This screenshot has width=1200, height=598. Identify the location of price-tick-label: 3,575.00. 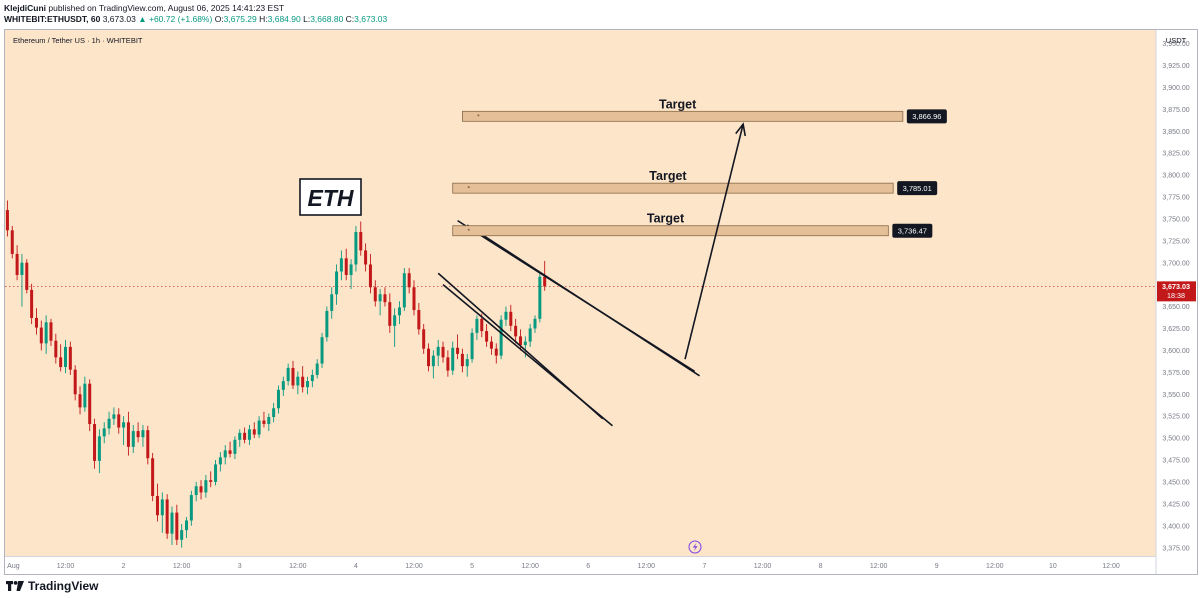
(1175, 373).